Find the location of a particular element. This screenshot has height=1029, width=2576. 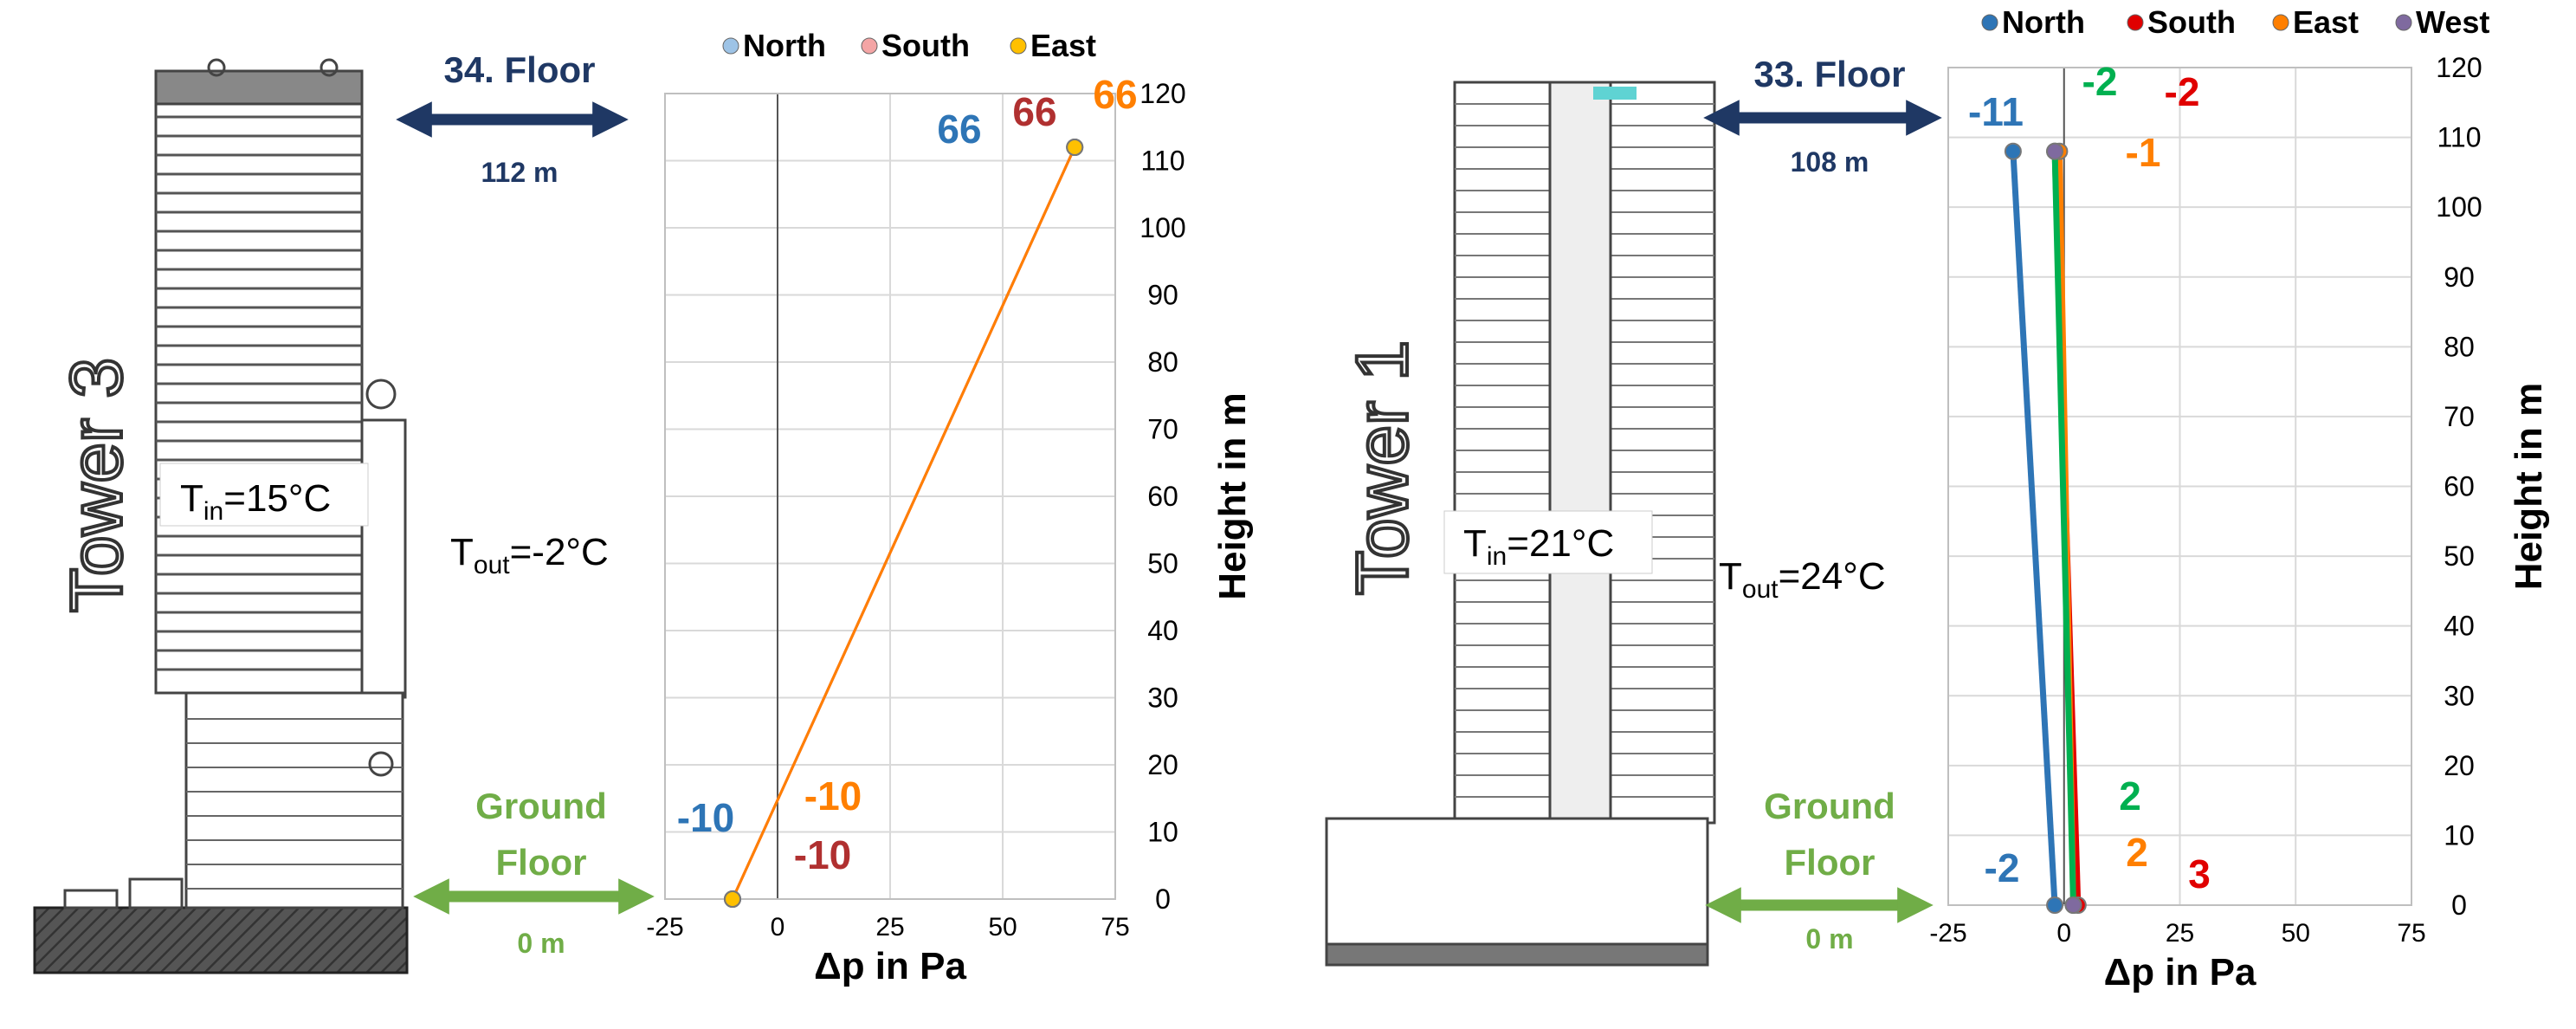

tower-3-floor-lines is located at coordinates (259, 393).